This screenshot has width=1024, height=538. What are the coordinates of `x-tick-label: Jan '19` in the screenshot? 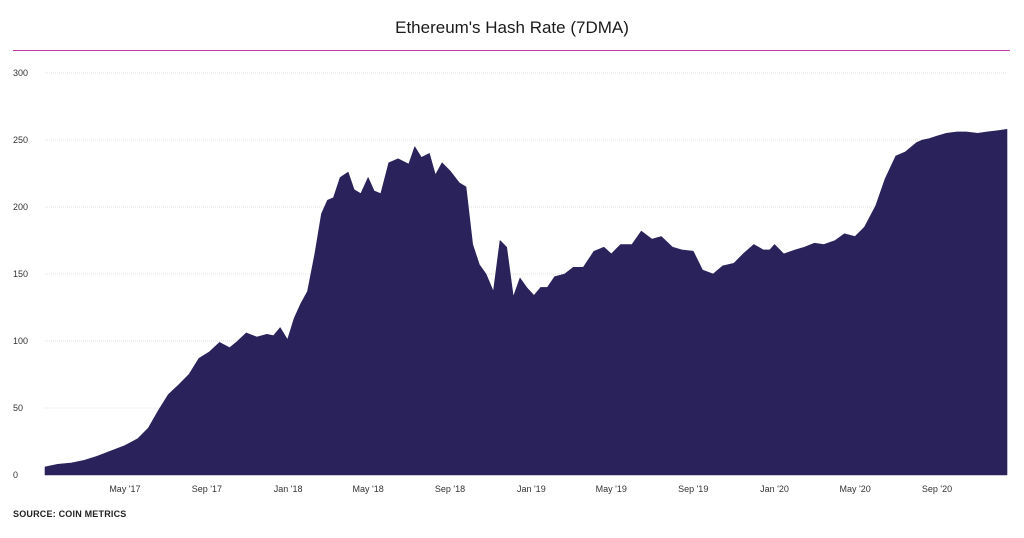 It's located at (531, 489).